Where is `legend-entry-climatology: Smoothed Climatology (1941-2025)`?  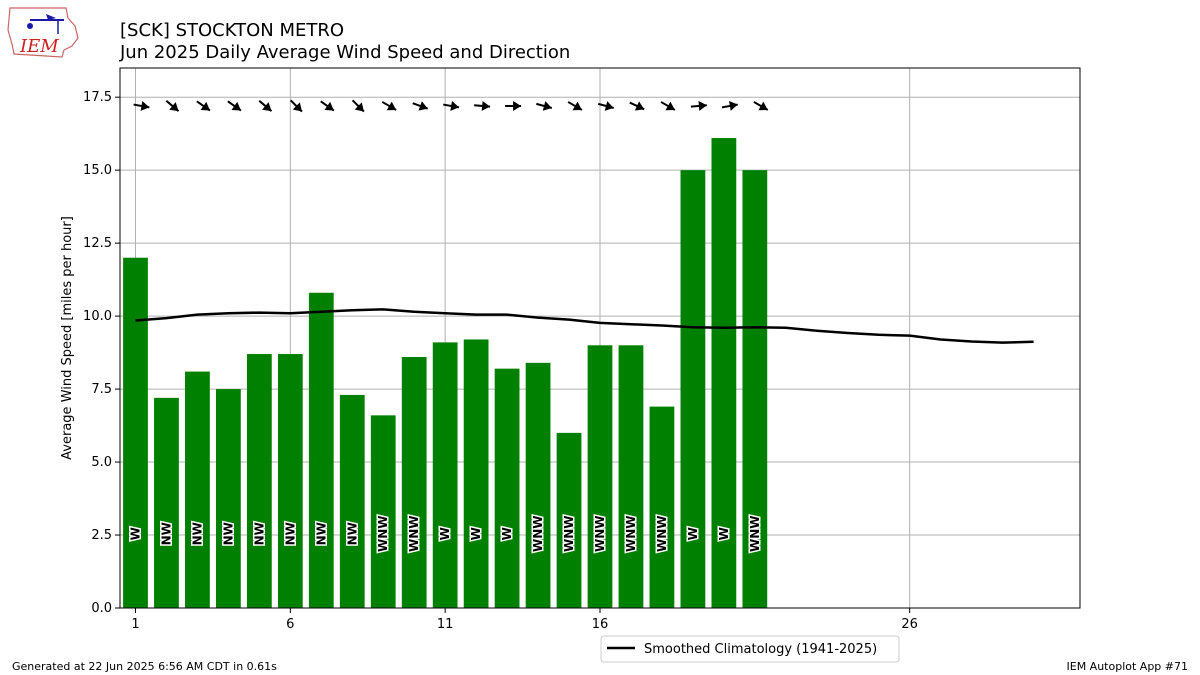 legend-entry-climatology: Smoothed Climatology (1941-2025) is located at coordinates (760, 649).